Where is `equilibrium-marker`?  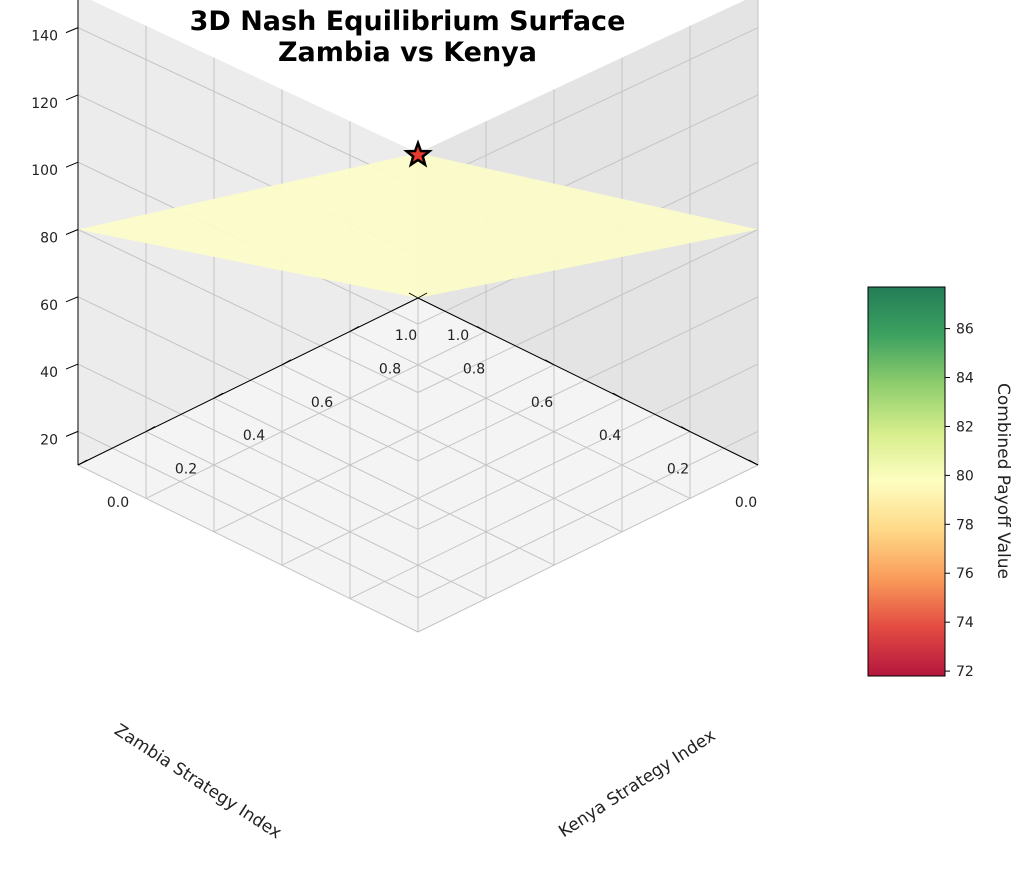 equilibrium-marker is located at coordinates (418, 153).